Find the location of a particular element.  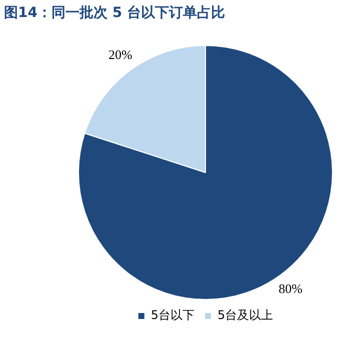

data-label: 20% is located at coordinates (120, 54).